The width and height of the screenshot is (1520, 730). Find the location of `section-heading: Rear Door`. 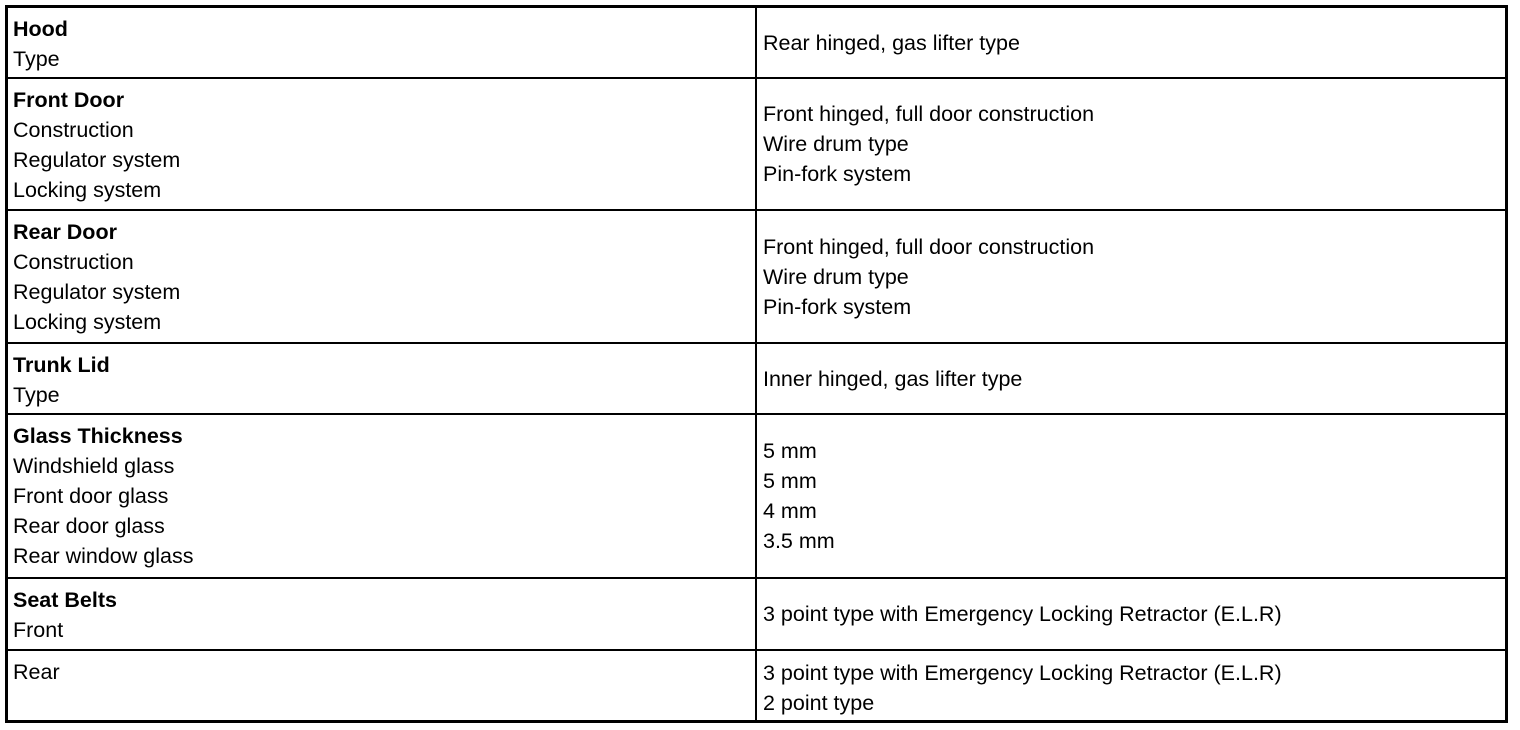

section-heading: Rear Door is located at coordinates (65, 232).